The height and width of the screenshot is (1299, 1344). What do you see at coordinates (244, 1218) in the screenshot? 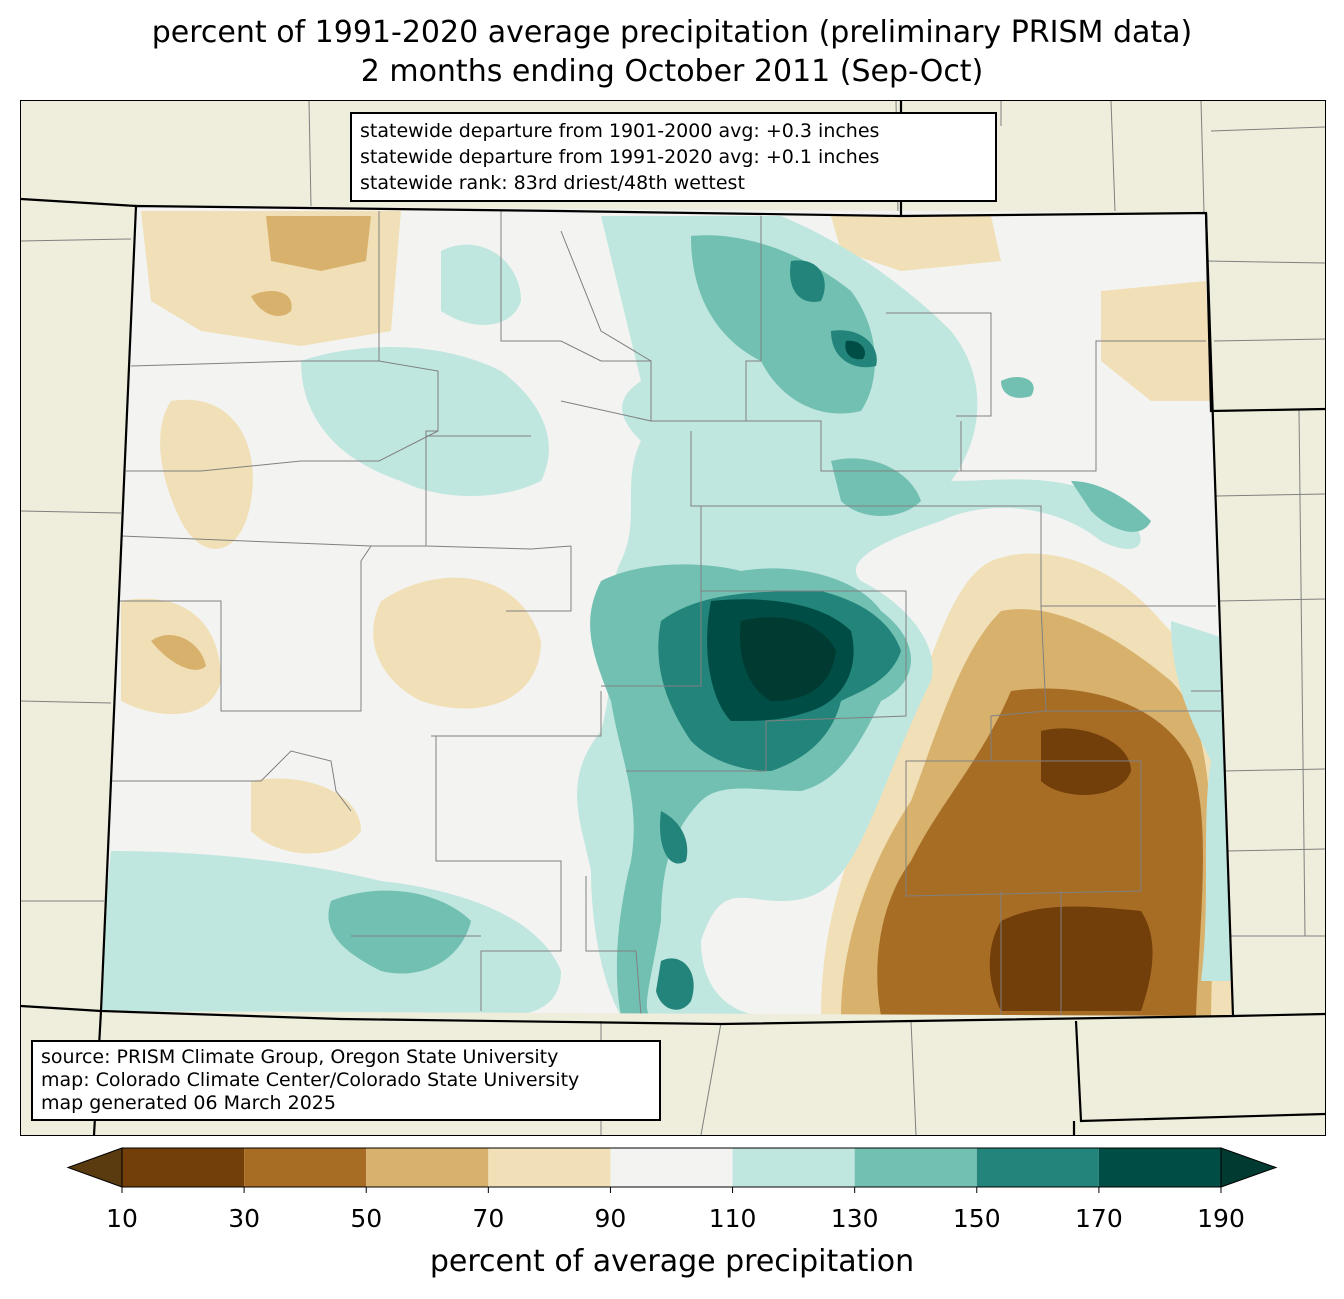
I see `colorbar-tick-label: 30` at bounding box center [244, 1218].